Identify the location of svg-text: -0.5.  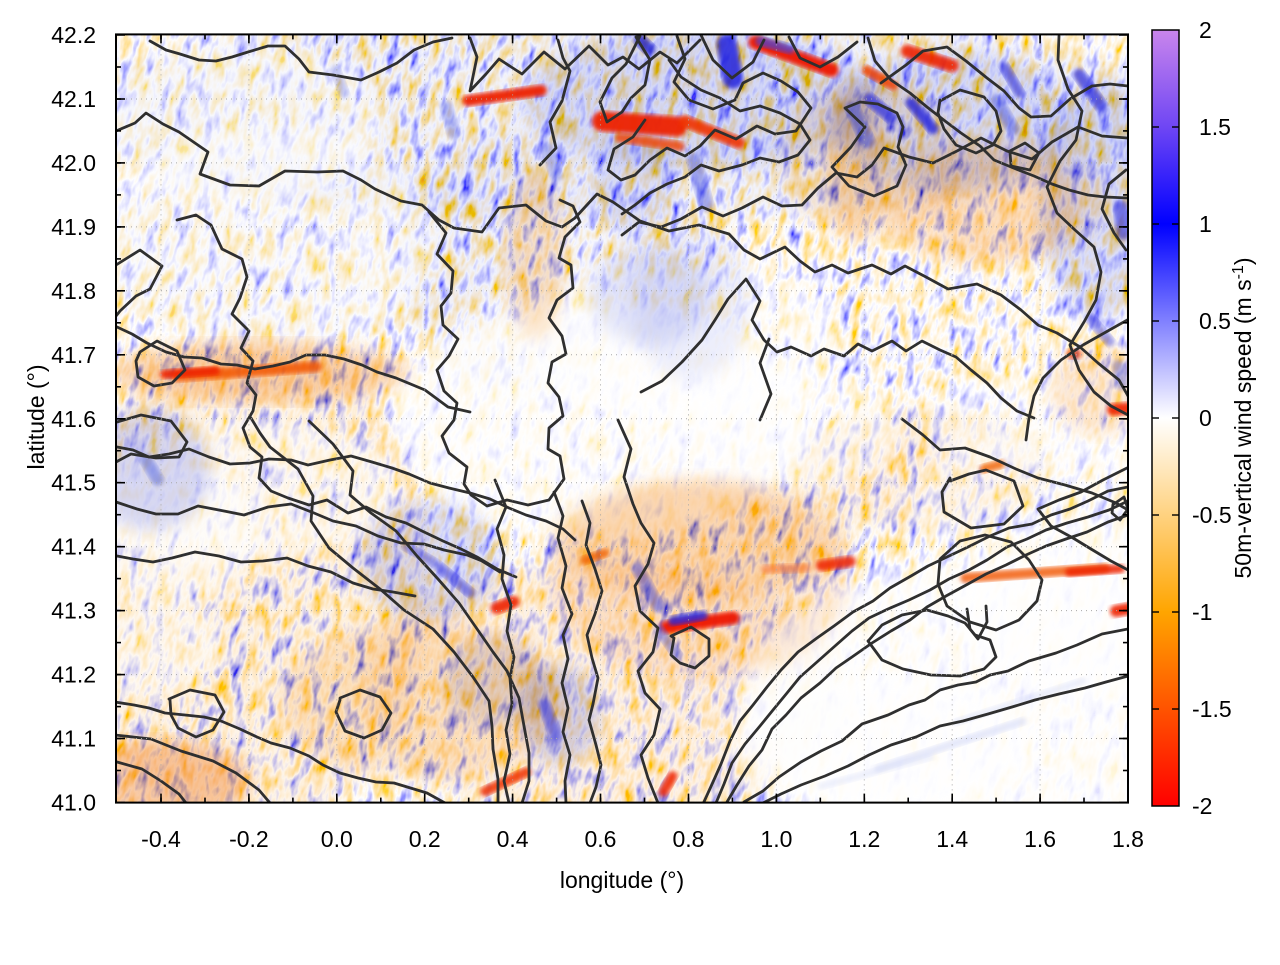
(1212, 515).